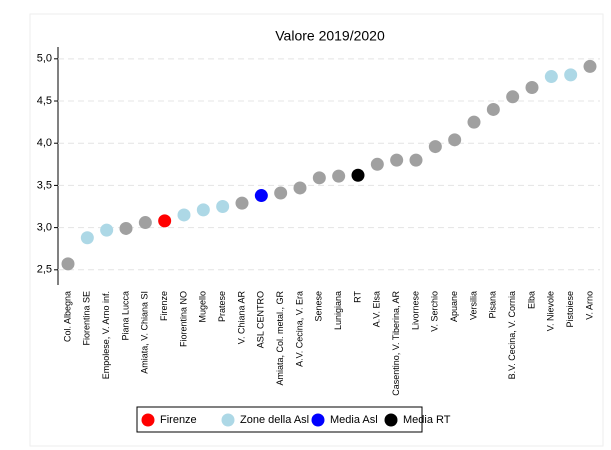  I want to click on x-tick-label: Firenze, so click(164, 306).